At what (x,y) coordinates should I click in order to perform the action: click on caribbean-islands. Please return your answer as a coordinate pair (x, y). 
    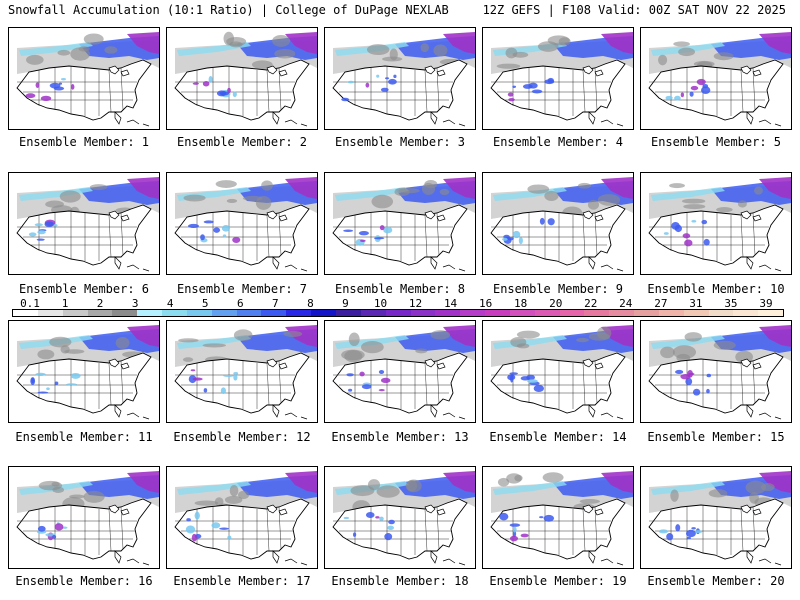
    Looking at the image, I should click on (612, 268).